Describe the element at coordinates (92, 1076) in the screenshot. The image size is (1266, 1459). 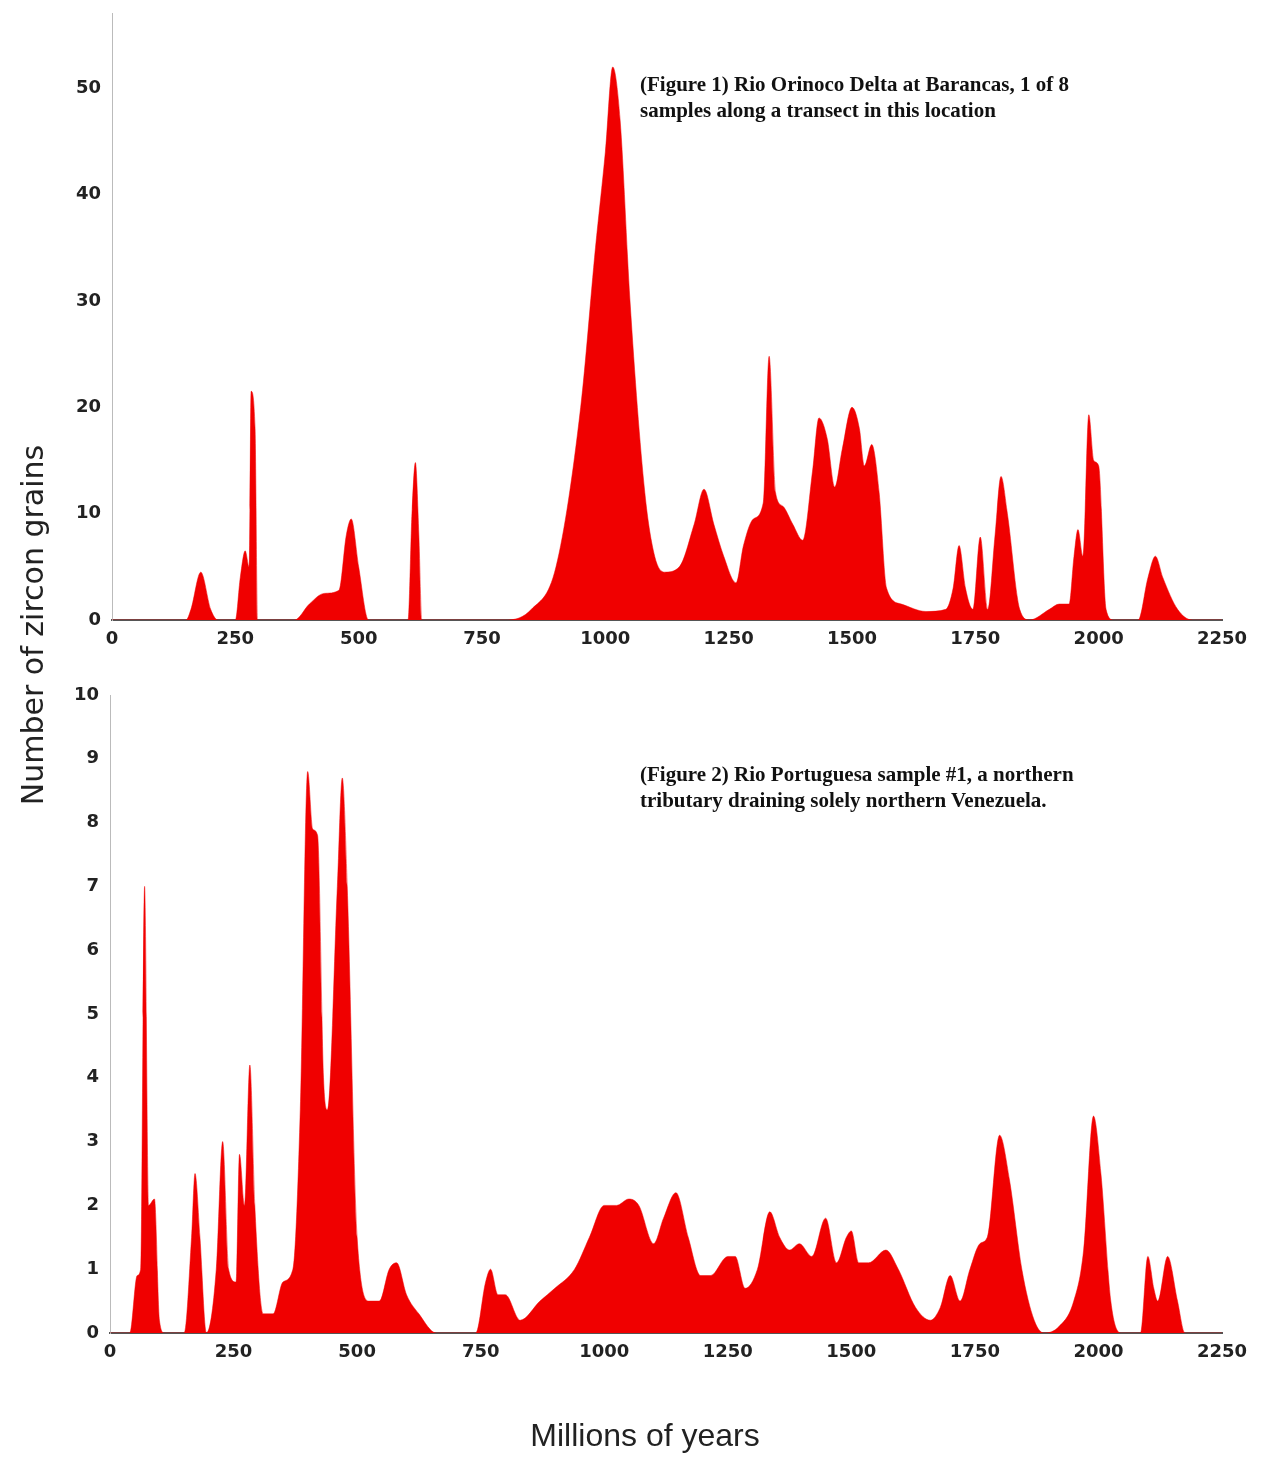
I see `y-tick-label: 4` at that location.